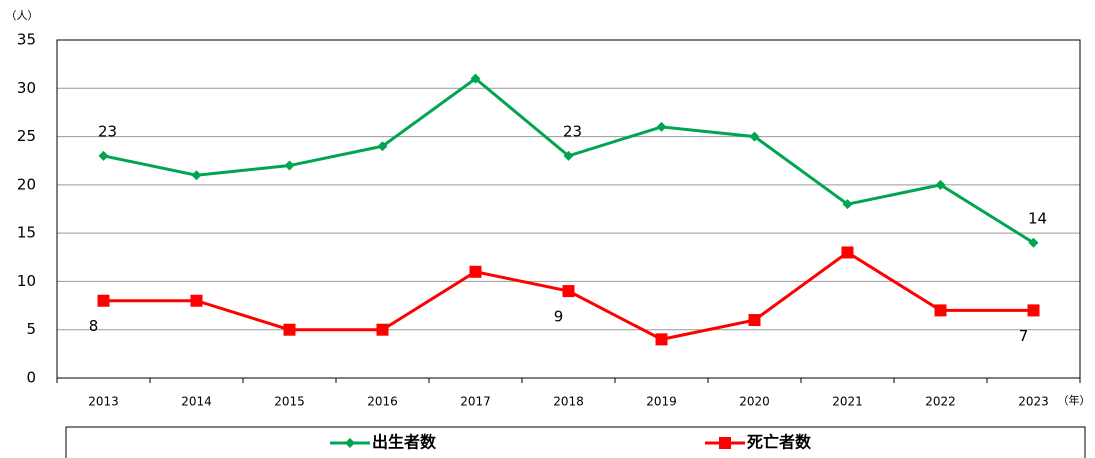 The image size is (1095, 458). I want to click on x-unit: （年）, so click(1074, 400).